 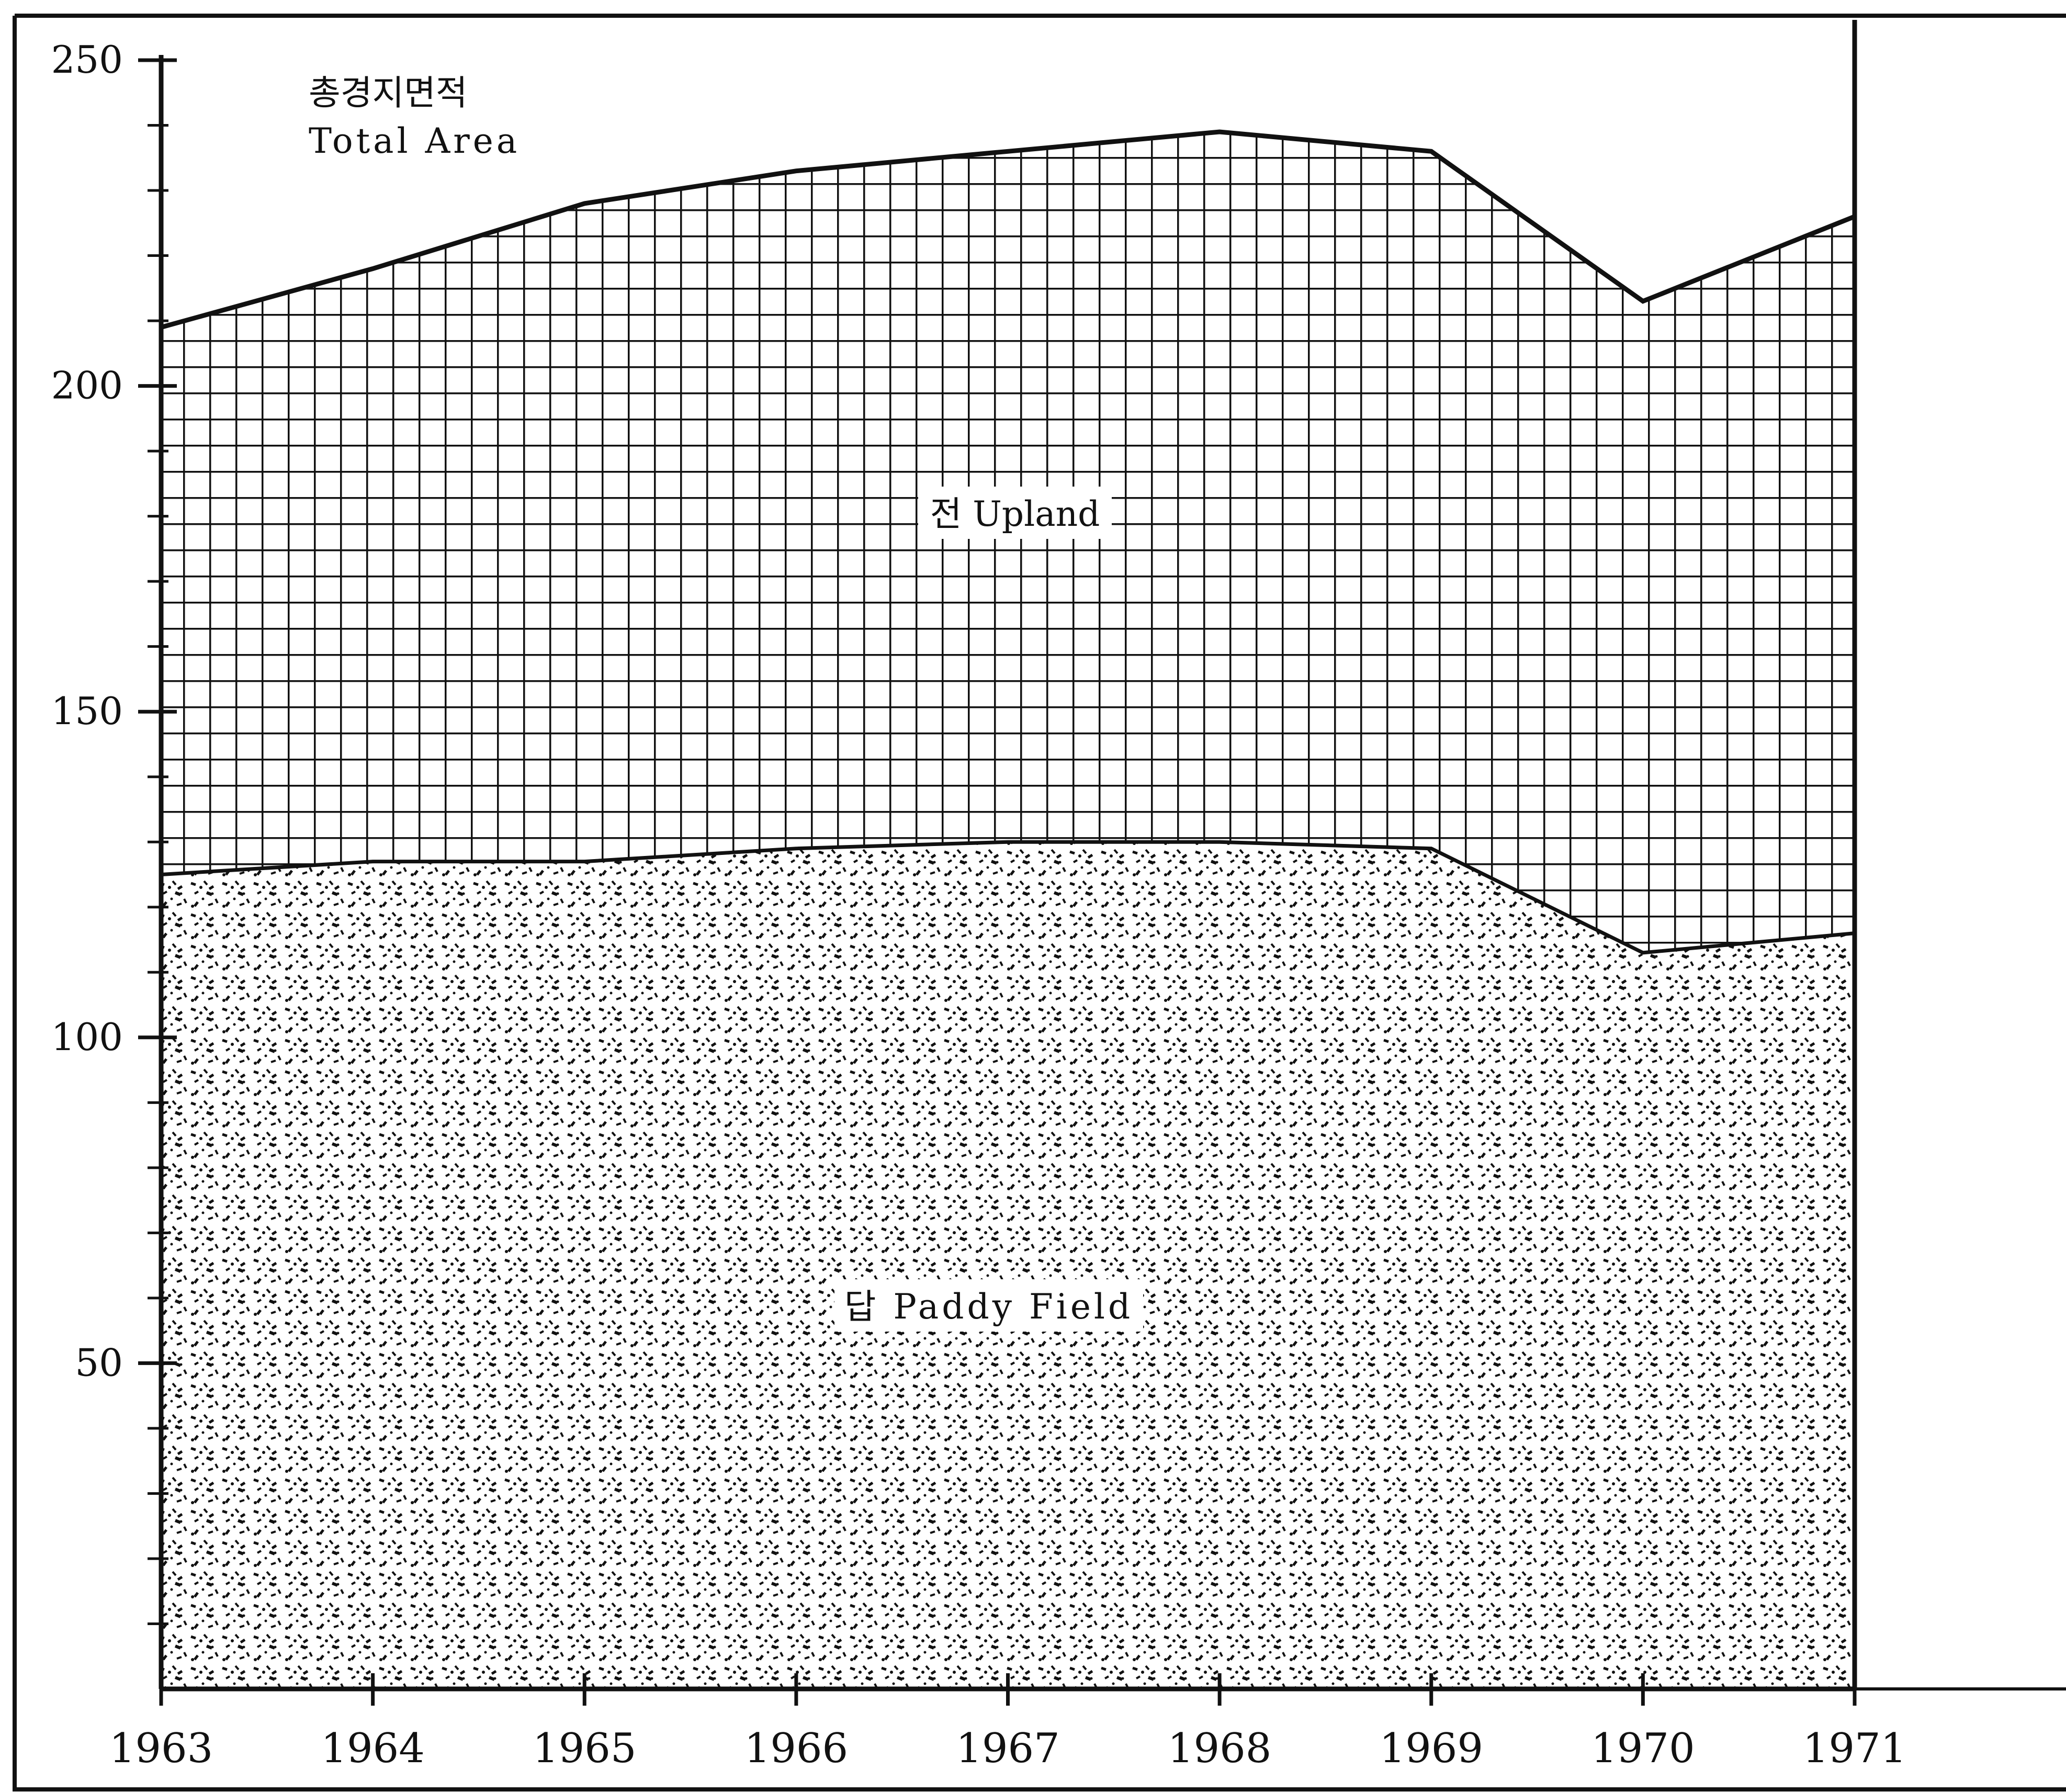 What do you see at coordinates (1643, 1748) in the screenshot?
I see `x-tick-label: 1970` at bounding box center [1643, 1748].